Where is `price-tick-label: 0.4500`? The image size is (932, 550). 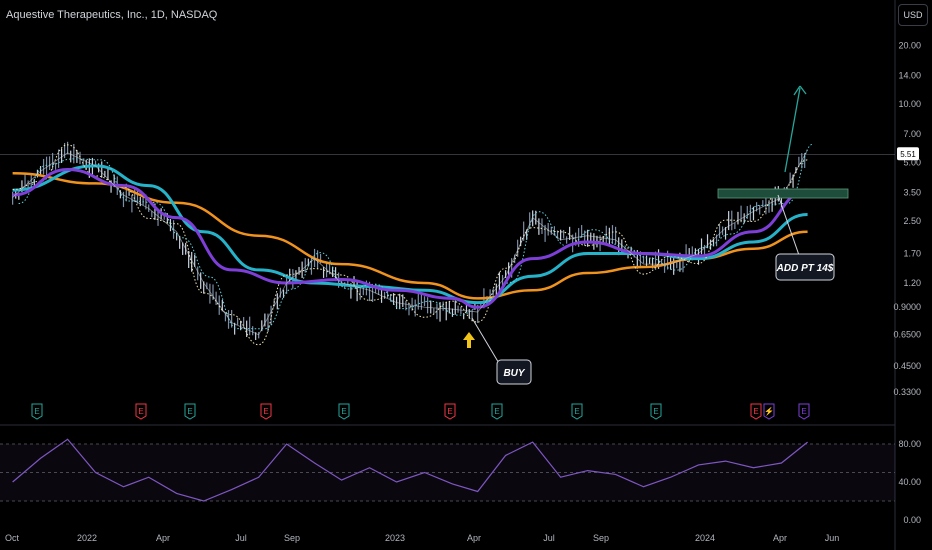 price-tick-label: 0.4500 is located at coordinates (907, 366).